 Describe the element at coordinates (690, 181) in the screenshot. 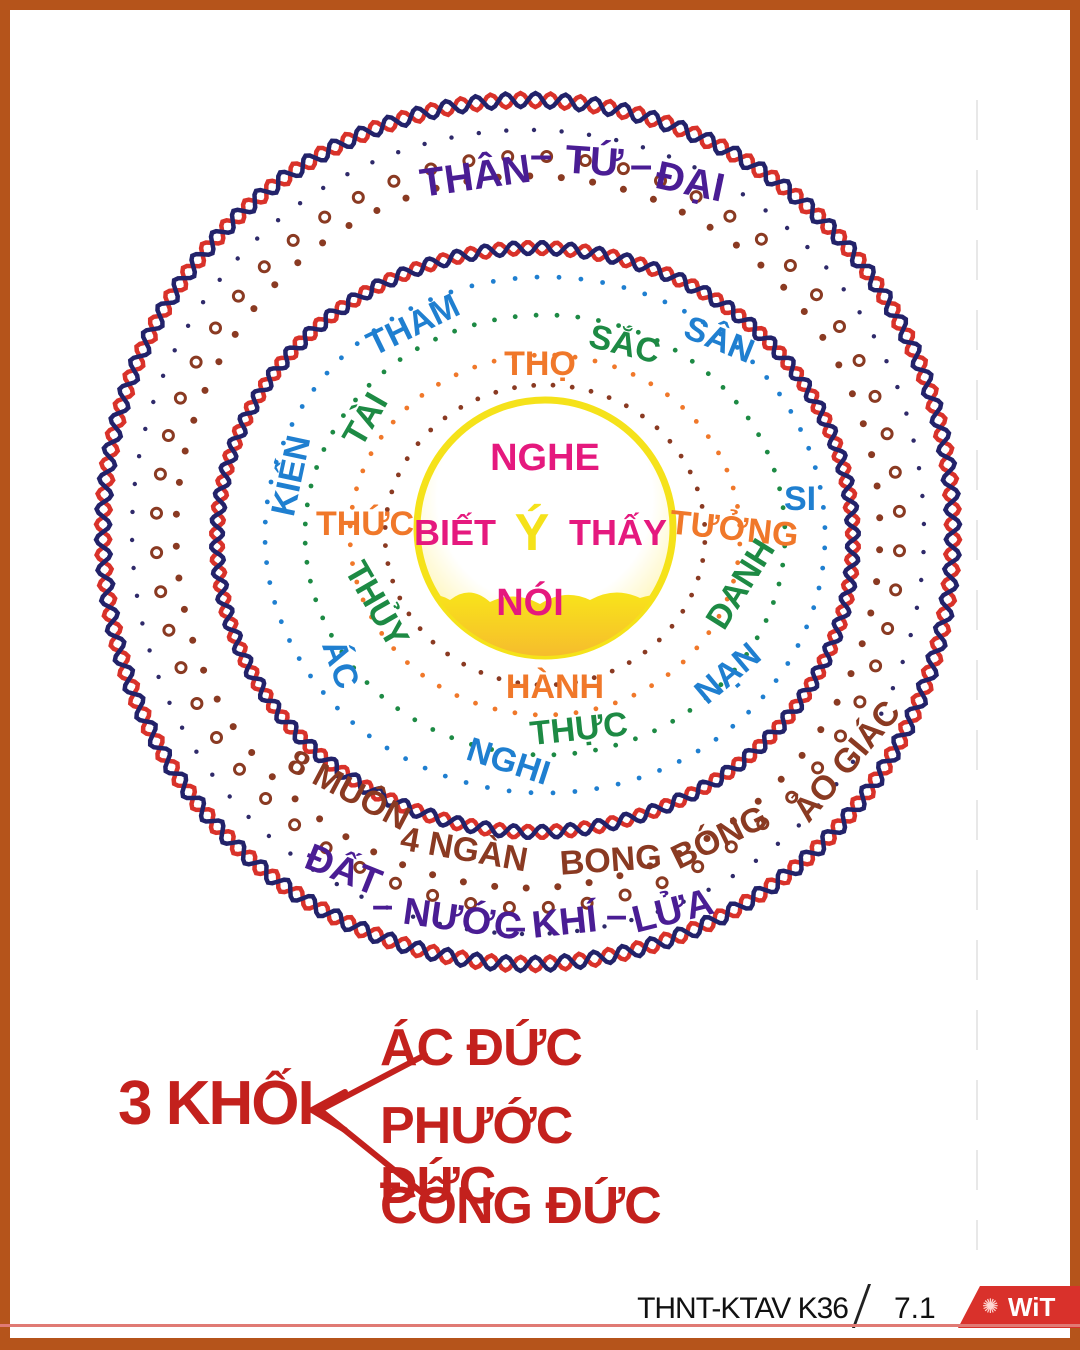

I see `outer-word-dai: ĐẠI` at that location.